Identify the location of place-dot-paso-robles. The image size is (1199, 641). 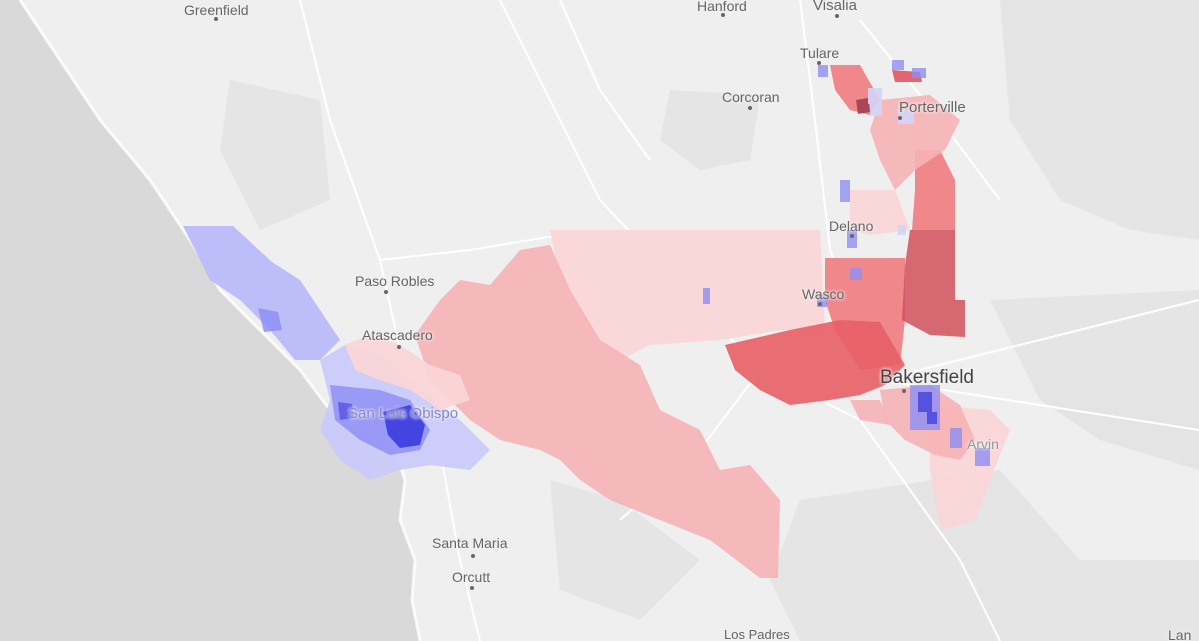
(386, 292).